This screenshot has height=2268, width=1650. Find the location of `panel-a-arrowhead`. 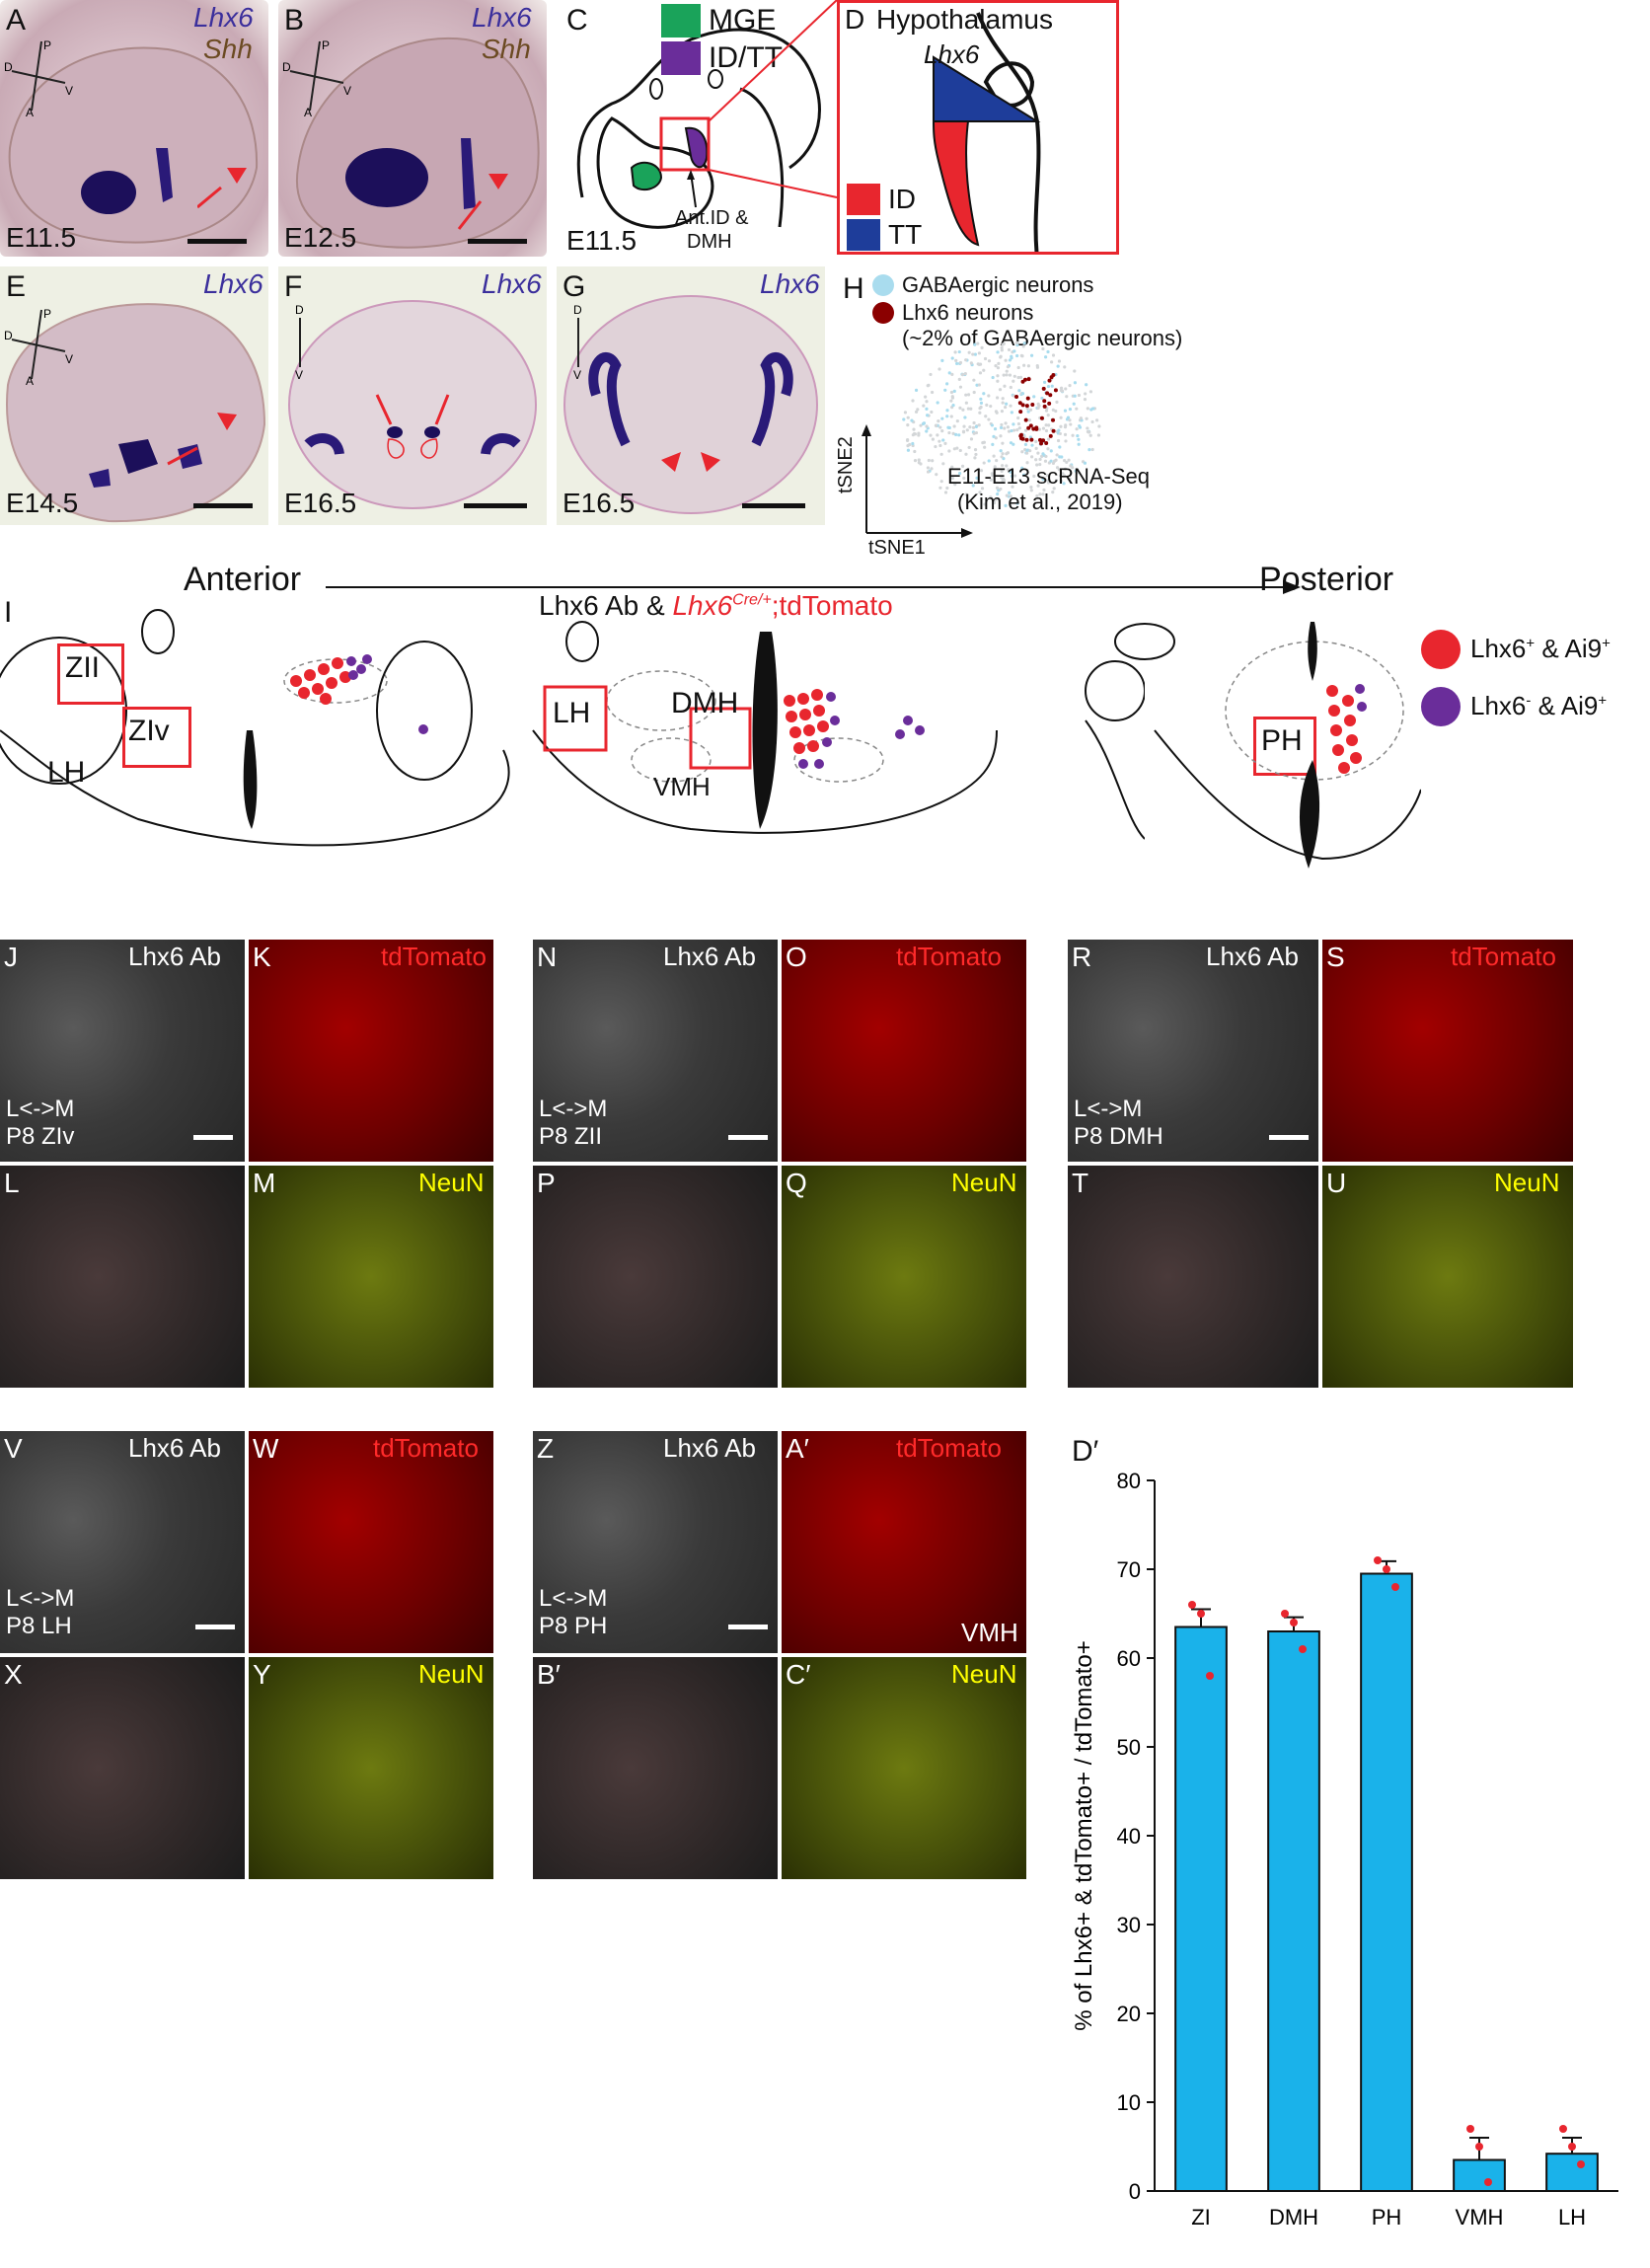

panel-a-arrowhead is located at coordinates (222, 189).